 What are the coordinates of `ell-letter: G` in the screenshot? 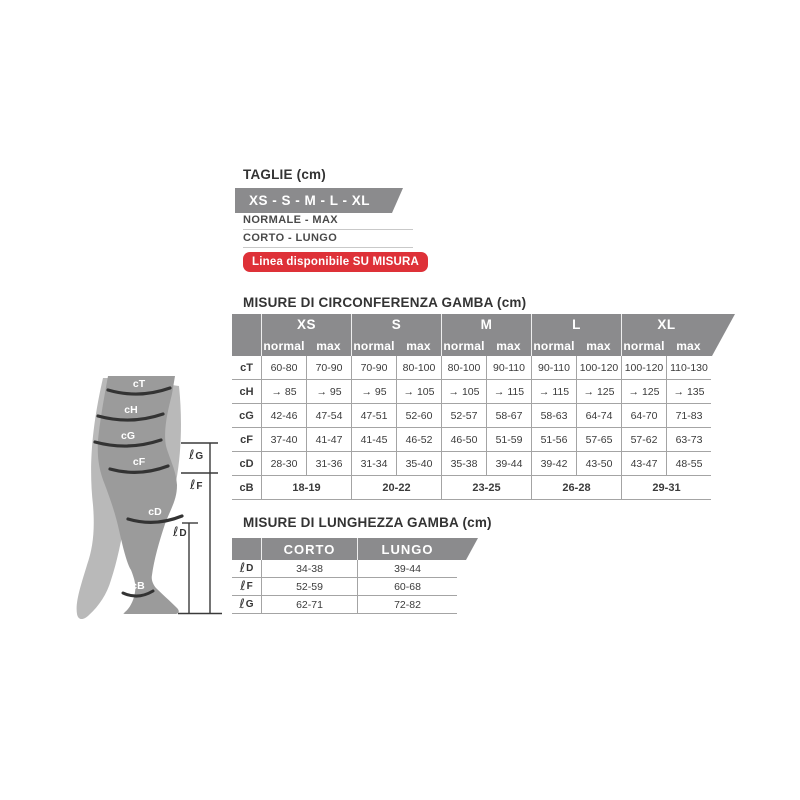 It's located at (249, 604).